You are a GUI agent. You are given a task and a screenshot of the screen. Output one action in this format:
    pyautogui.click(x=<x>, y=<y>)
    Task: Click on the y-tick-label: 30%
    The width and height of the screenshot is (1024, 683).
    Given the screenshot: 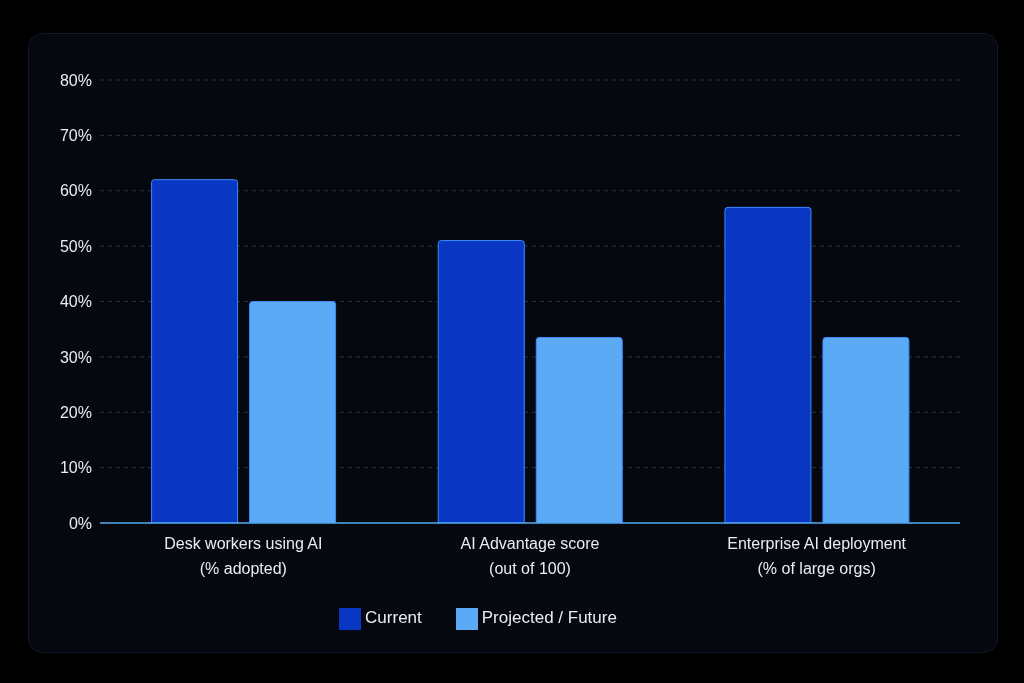 What is the action you would take?
    pyautogui.click(x=75, y=357)
    